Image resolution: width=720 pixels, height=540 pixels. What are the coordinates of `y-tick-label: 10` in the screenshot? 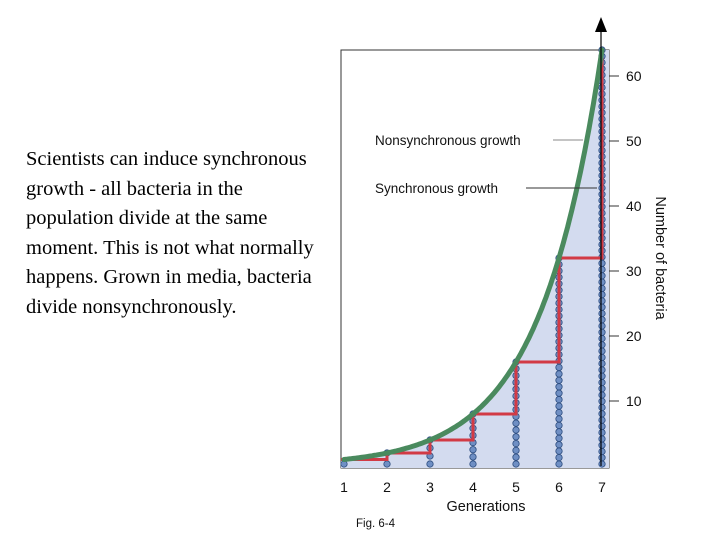 It's located at (634, 401).